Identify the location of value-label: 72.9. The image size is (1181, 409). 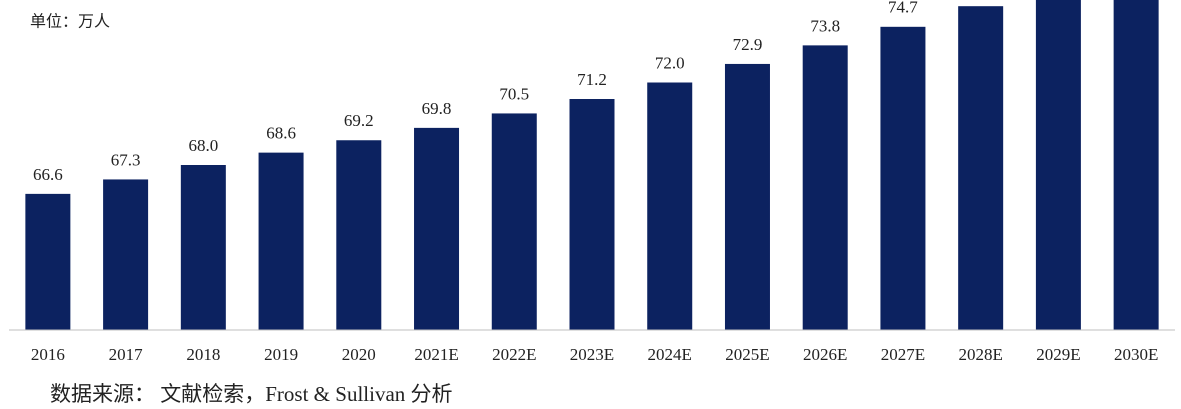
(748, 44).